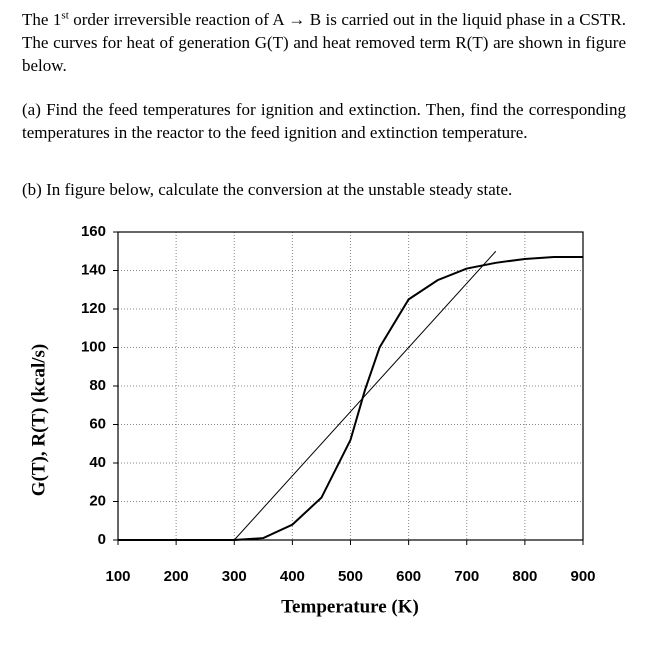 This screenshot has height=649, width=670. I want to click on intro-start: The 1, so click(42, 19).